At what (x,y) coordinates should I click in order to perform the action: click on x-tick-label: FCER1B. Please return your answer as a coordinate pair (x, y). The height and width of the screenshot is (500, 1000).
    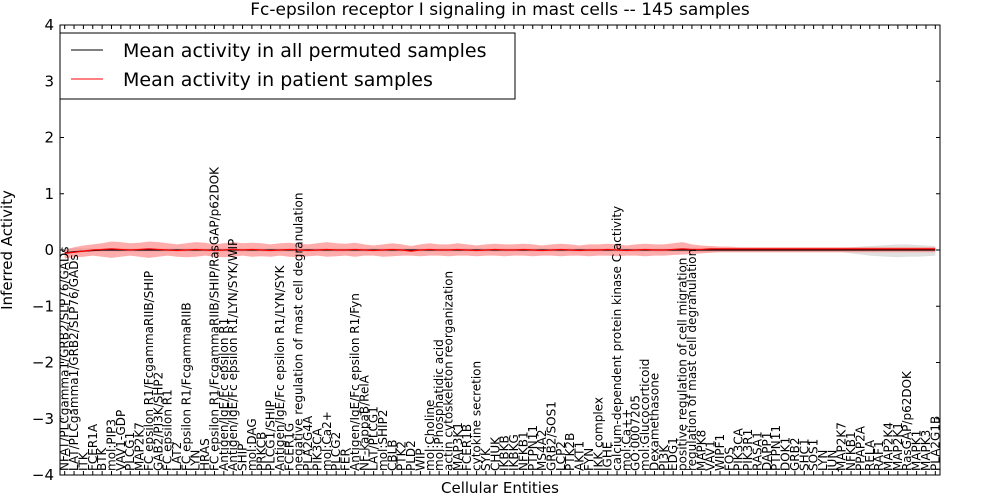
    Looking at the image, I should click on (467, 447).